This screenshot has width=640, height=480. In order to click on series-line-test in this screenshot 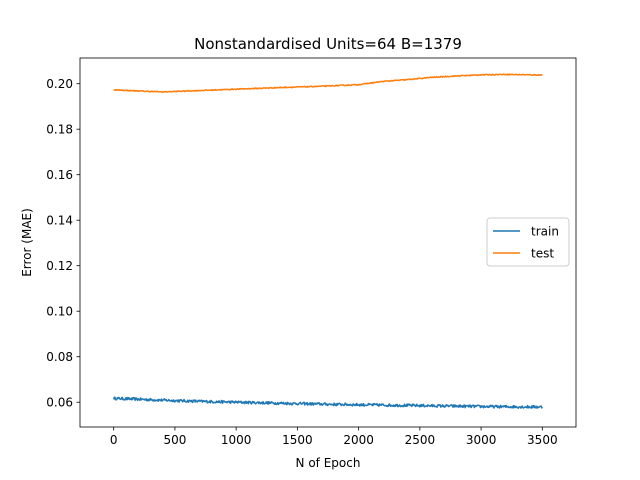, I will do `click(328, 83)`.